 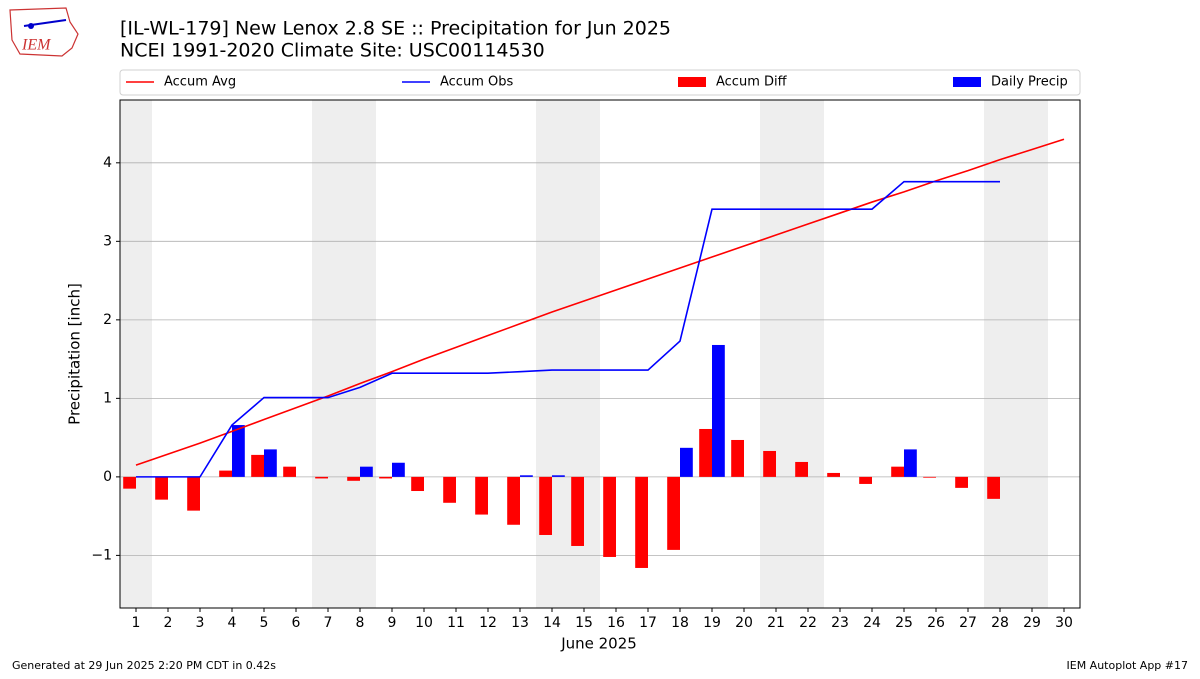 I want to click on x-tick-label: 16, so click(x=616, y=623).